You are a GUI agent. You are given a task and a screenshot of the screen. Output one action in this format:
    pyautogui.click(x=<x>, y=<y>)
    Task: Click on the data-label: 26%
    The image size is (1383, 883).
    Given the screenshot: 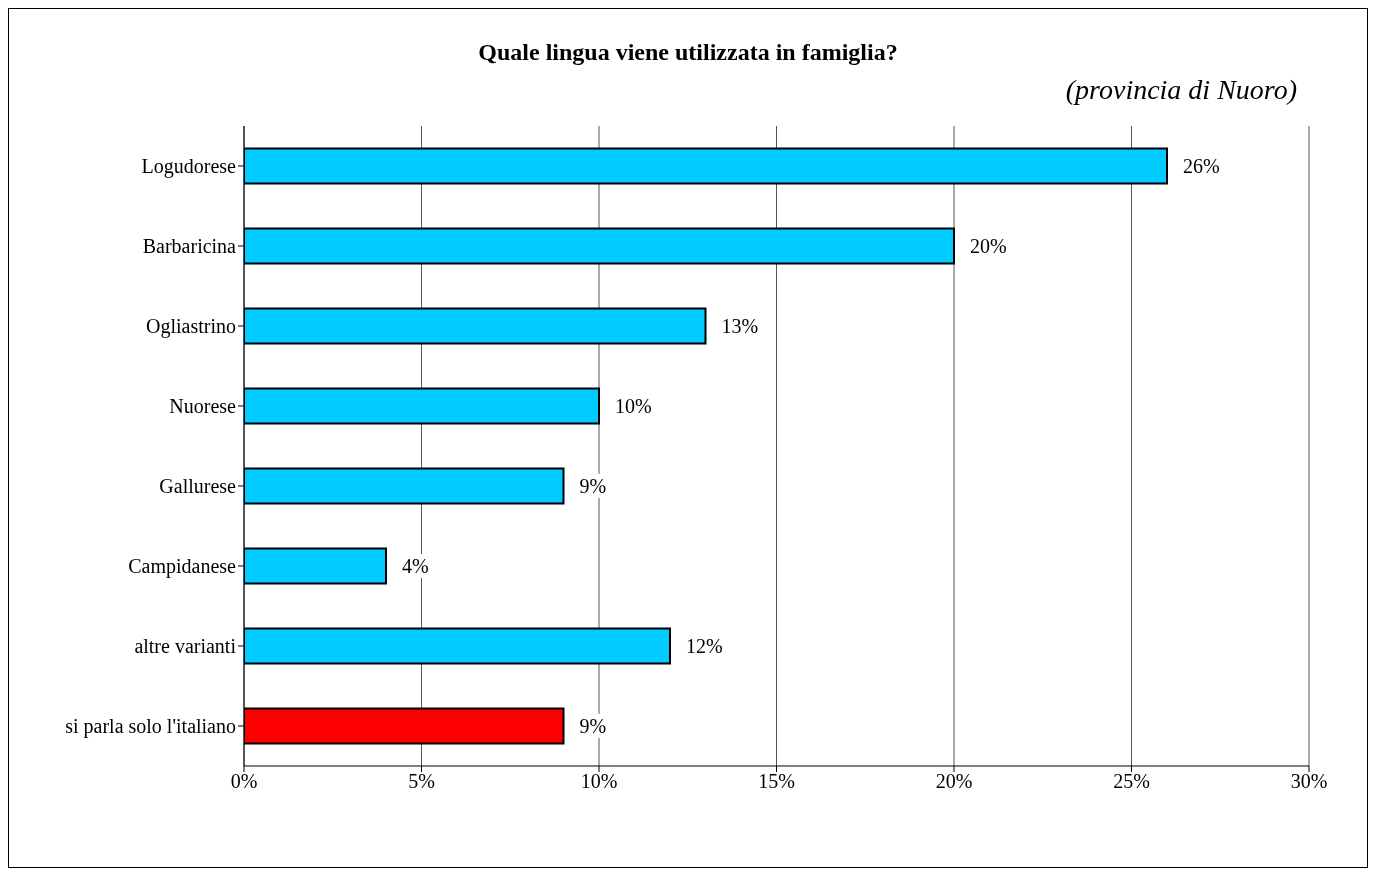 What is the action you would take?
    pyautogui.click(x=1201, y=165)
    